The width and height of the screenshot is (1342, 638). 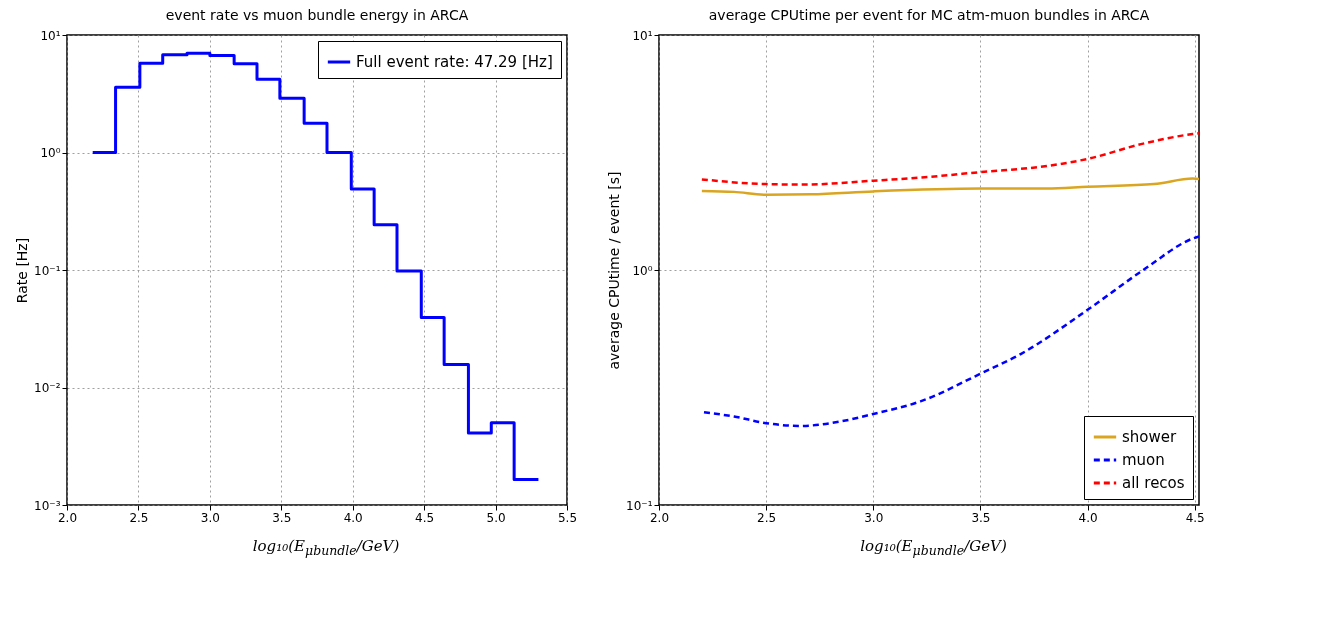 I want to click on y-tick-label: 10⁻², so click(x=47, y=388).